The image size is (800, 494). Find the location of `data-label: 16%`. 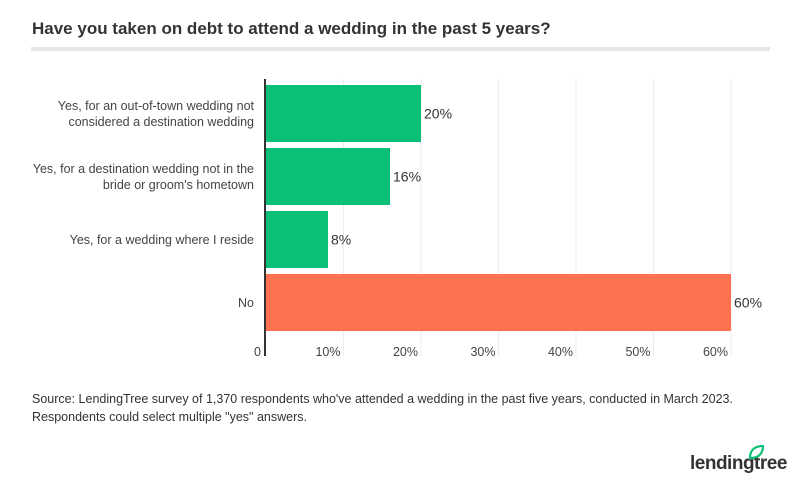

data-label: 16% is located at coordinates (407, 177).